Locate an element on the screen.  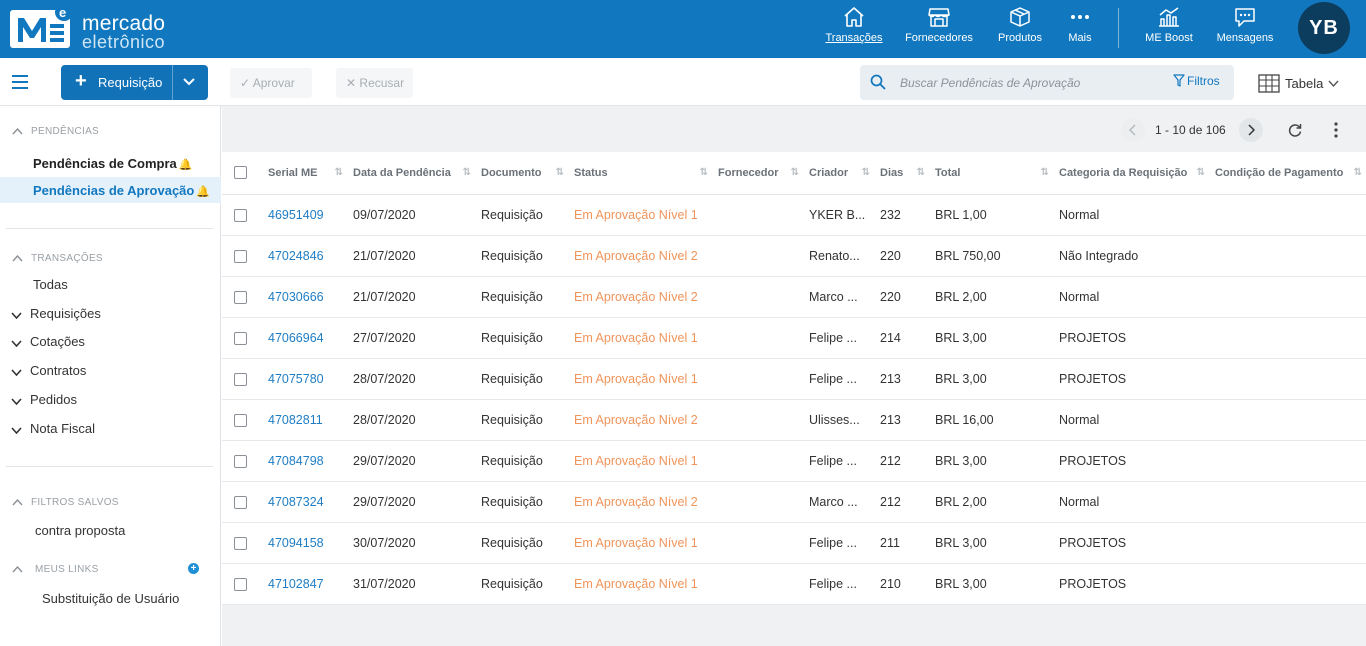
sidebar-section-pendencias: PENDÊNCIAS is located at coordinates (55, 131).